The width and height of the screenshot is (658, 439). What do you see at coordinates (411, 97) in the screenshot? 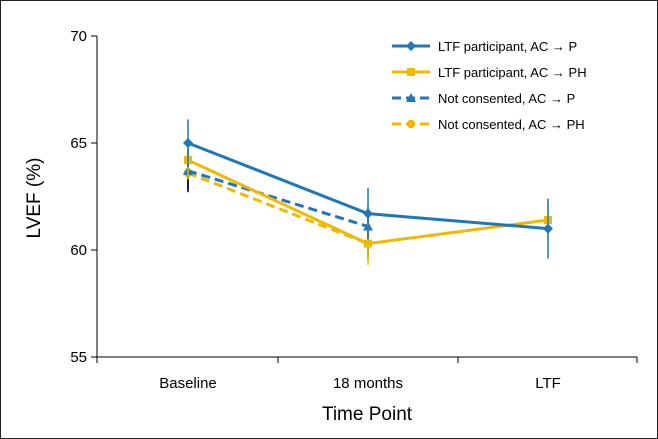
I see `data-point-triangle` at bounding box center [411, 97].